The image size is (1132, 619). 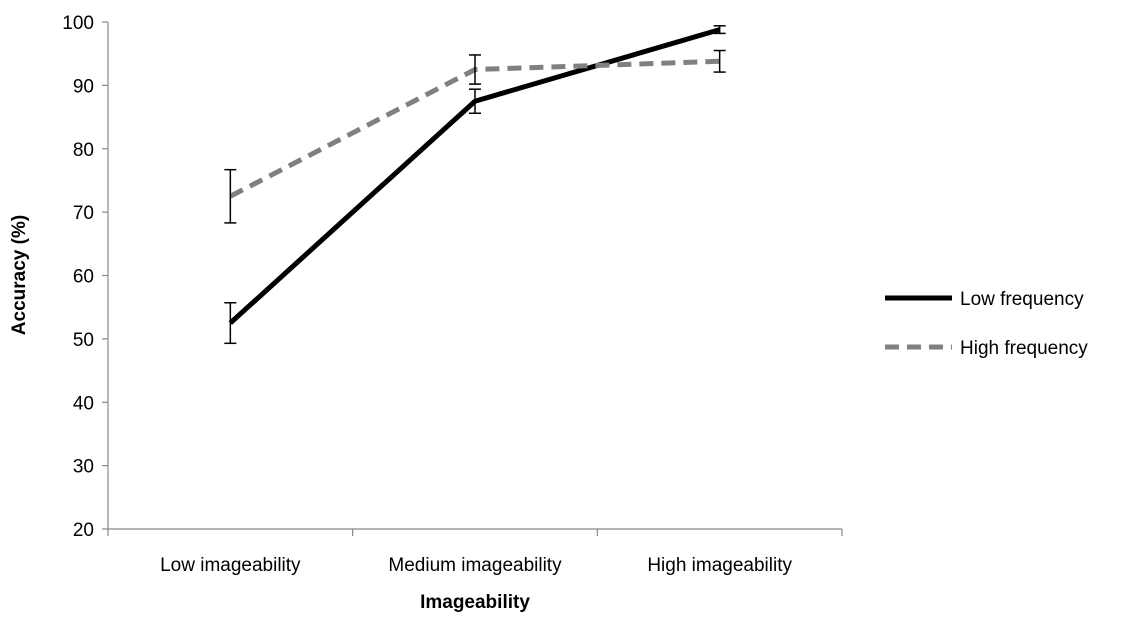 I want to click on y-axis-title: Accuracy (%), so click(x=19, y=275).